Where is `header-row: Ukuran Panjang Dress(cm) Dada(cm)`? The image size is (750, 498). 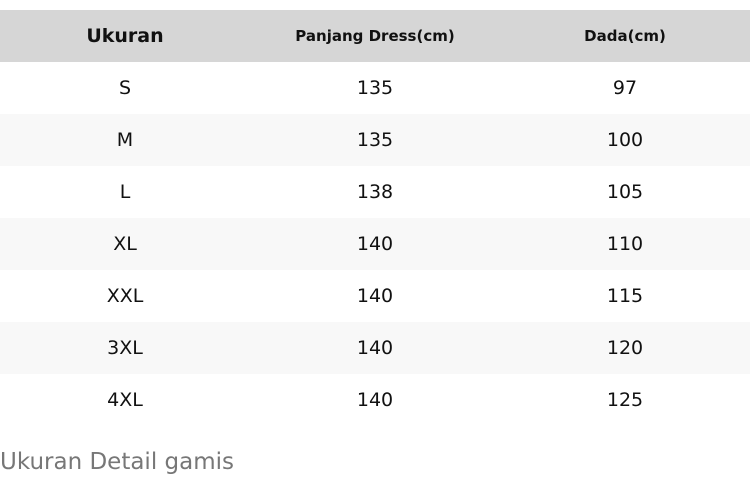
header-row: Ukuran Panjang Dress(cm) Dada(cm) is located at coordinates (375, 36).